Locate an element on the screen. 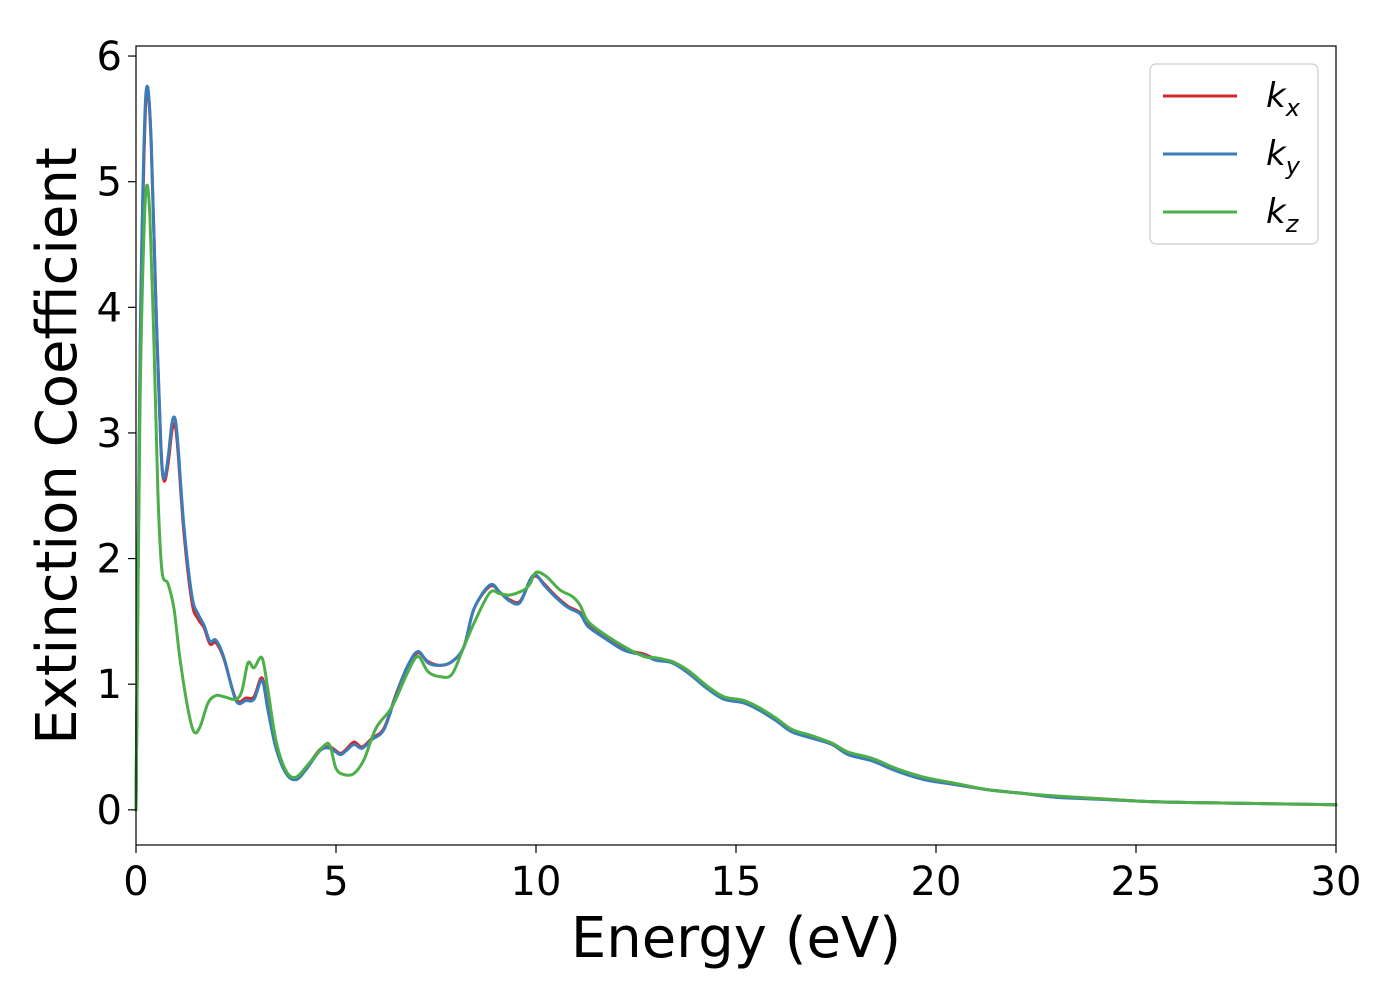  x-axis-ticks: 0 5 10 15 20 25 30 is located at coordinates (742, 875).